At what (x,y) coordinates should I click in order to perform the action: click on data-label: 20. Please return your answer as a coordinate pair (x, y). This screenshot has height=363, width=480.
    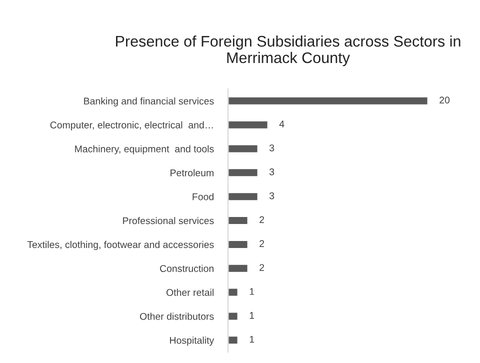
    Looking at the image, I should click on (445, 100).